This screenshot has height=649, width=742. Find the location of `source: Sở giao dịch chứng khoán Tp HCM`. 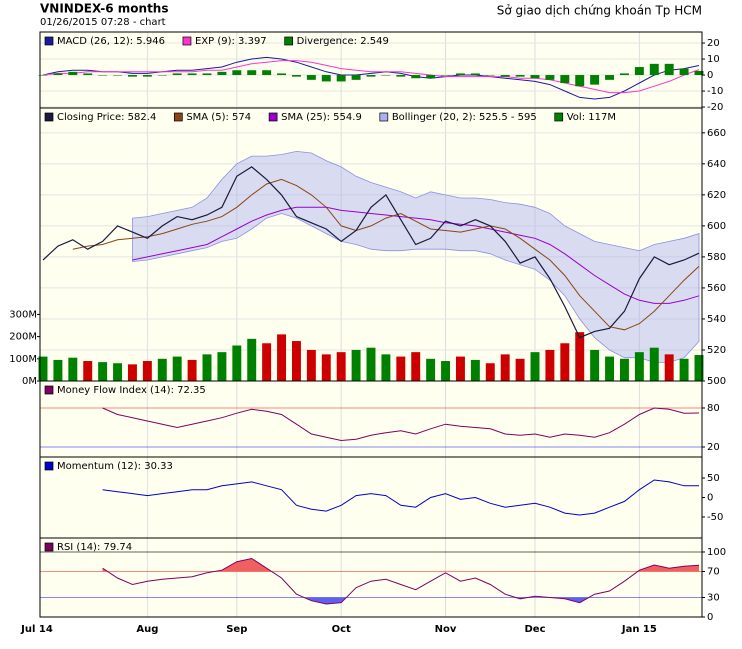

source: Sở giao dịch chứng khoán Tp HCM is located at coordinates (599, 11).